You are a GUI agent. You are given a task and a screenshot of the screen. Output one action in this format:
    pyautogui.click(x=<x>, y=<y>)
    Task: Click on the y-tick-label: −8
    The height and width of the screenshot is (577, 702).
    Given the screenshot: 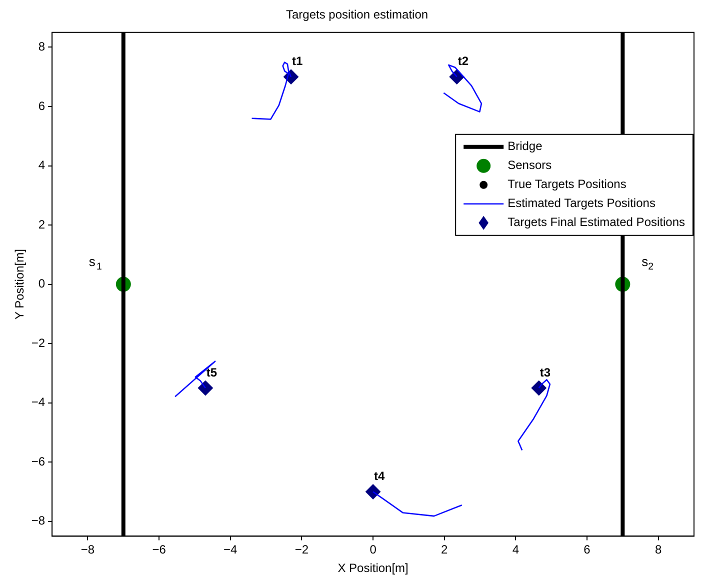 What is the action you would take?
    pyautogui.click(x=38, y=521)
    